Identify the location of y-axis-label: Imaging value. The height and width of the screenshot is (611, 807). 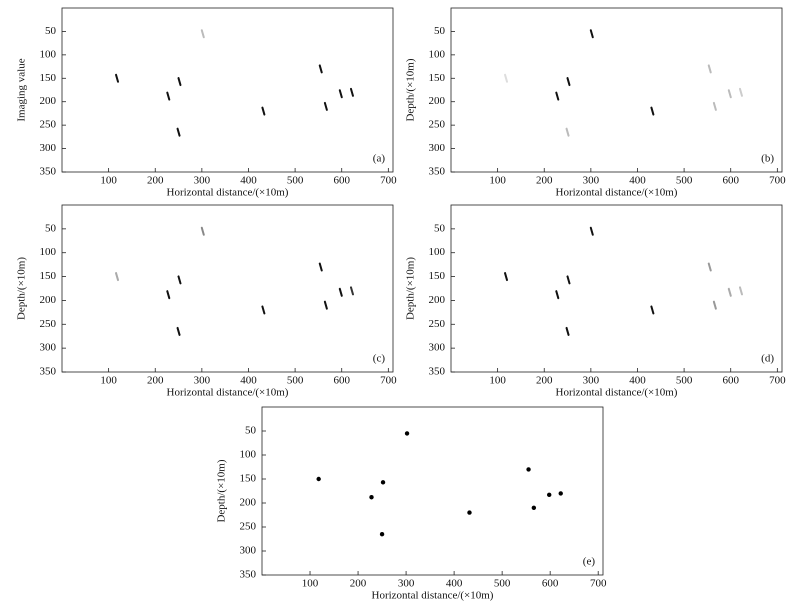
(22, 89).